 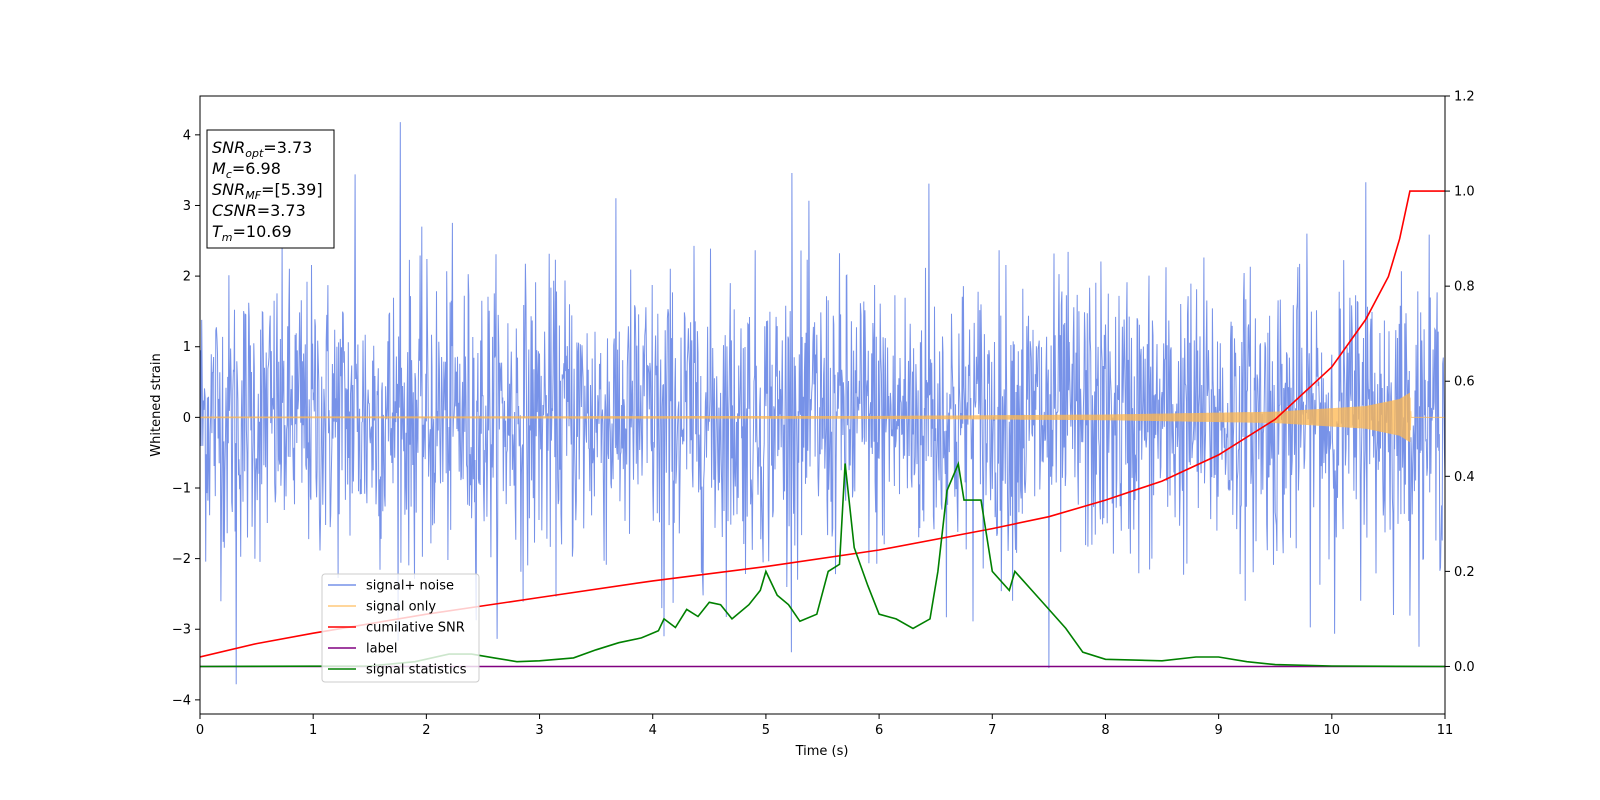 I want to click on info-line: SNRMF=[5.39], so click(x=267, y=191).